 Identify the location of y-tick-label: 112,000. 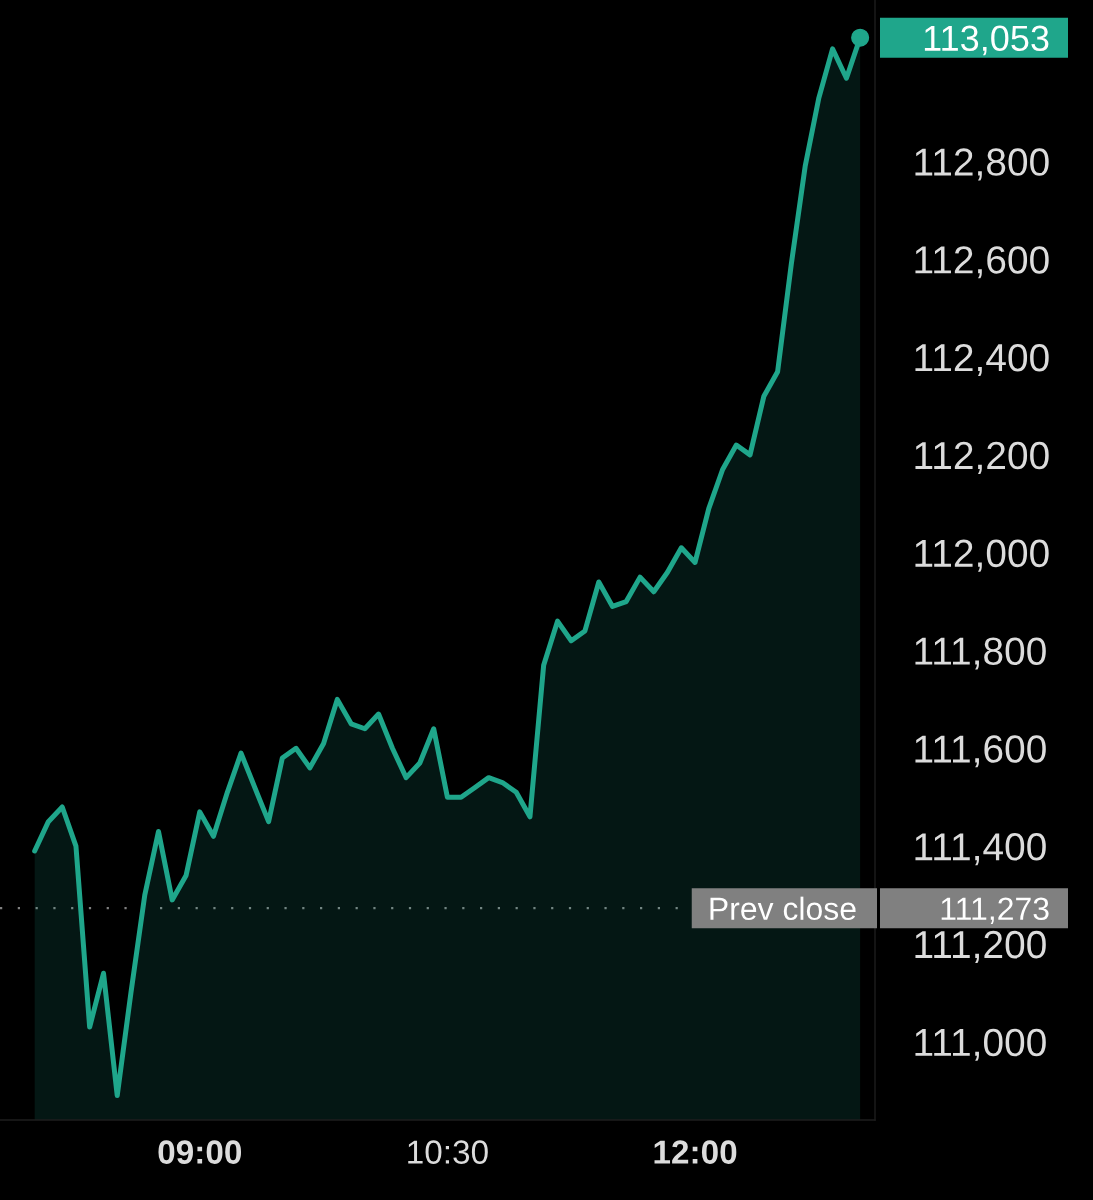
(982, 555).